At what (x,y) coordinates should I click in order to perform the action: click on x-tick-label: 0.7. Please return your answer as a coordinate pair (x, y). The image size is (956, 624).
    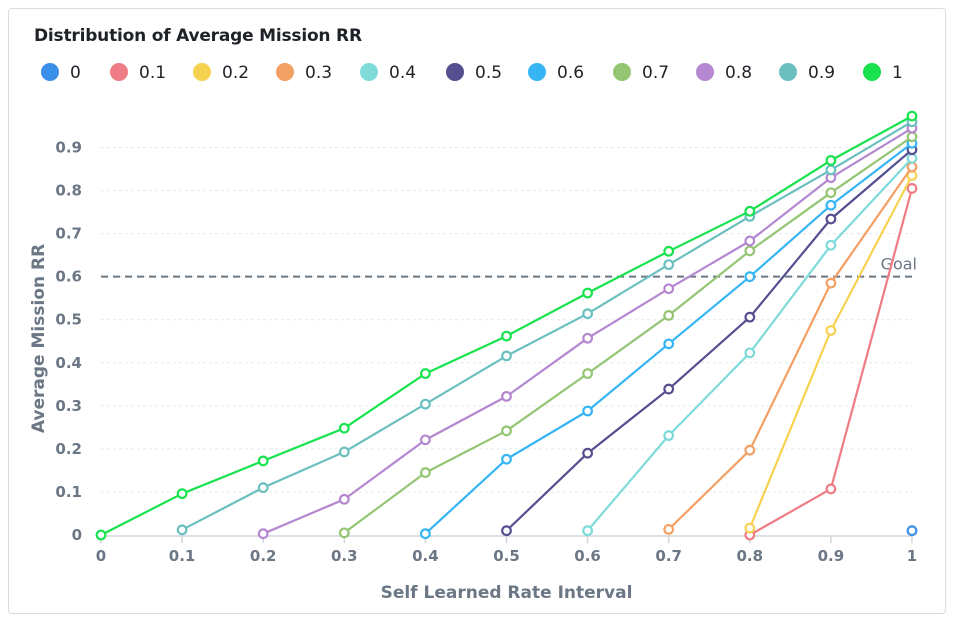
    Looking at the image, I should click on (668, 556).